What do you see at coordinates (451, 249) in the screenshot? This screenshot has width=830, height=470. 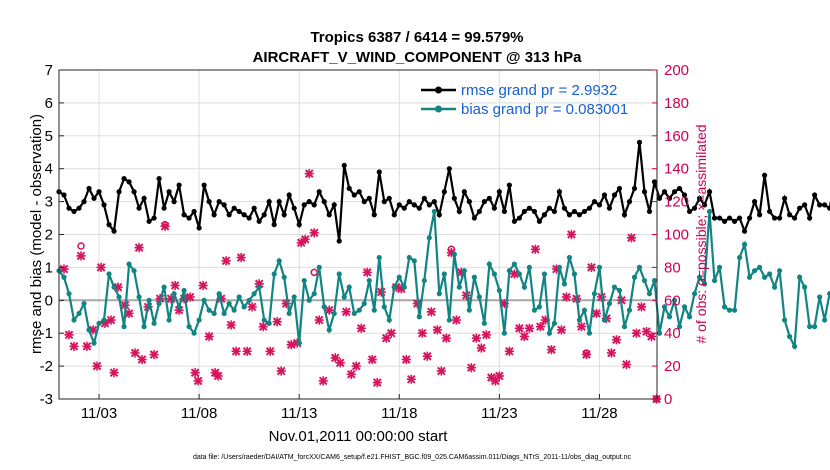 I see `obs-possible-marker` at bounding box center [451, 249].